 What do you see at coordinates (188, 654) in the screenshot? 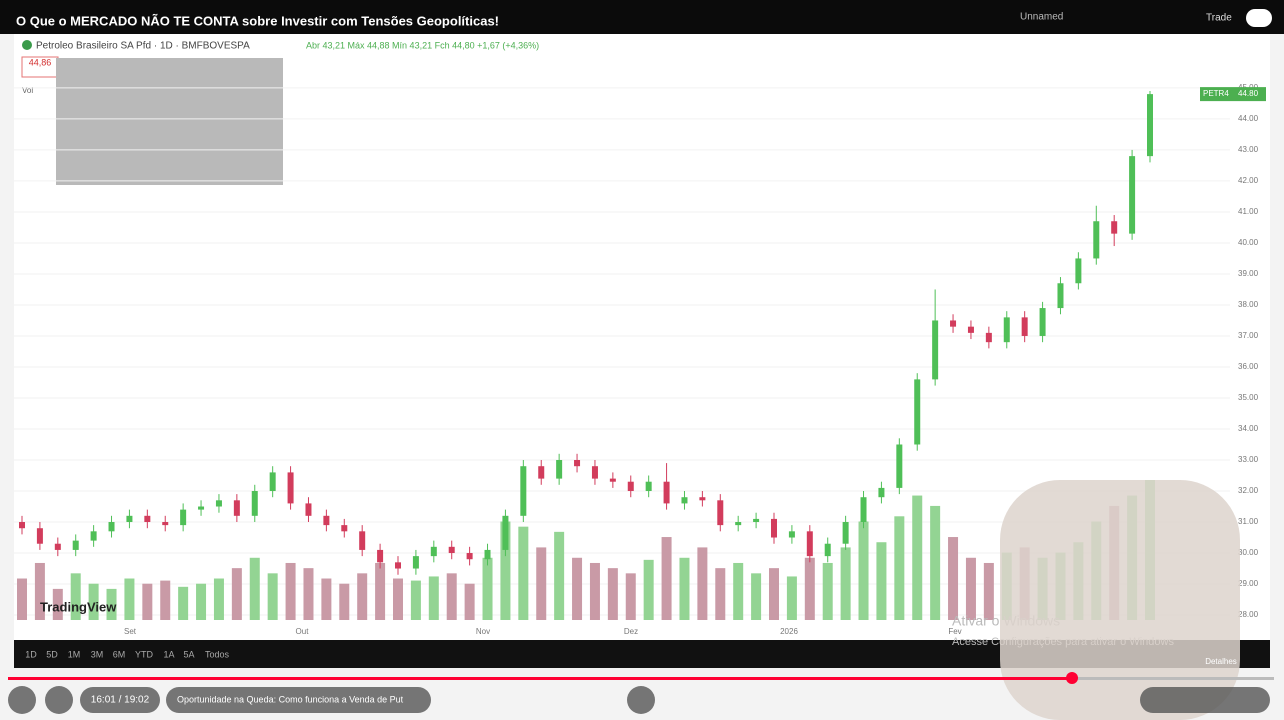
I see `timeframe-button: 5A` at bounding box center [188, 654].